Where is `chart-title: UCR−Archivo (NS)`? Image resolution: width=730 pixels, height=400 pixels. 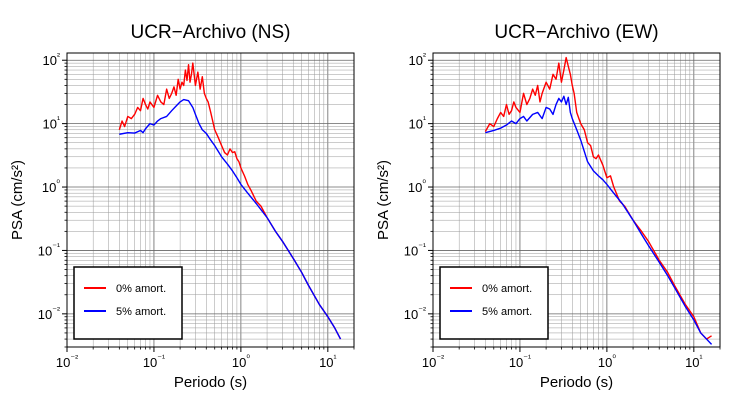
chart-title: UCR−Archivo (NS) is located at coordinates (211, 32).